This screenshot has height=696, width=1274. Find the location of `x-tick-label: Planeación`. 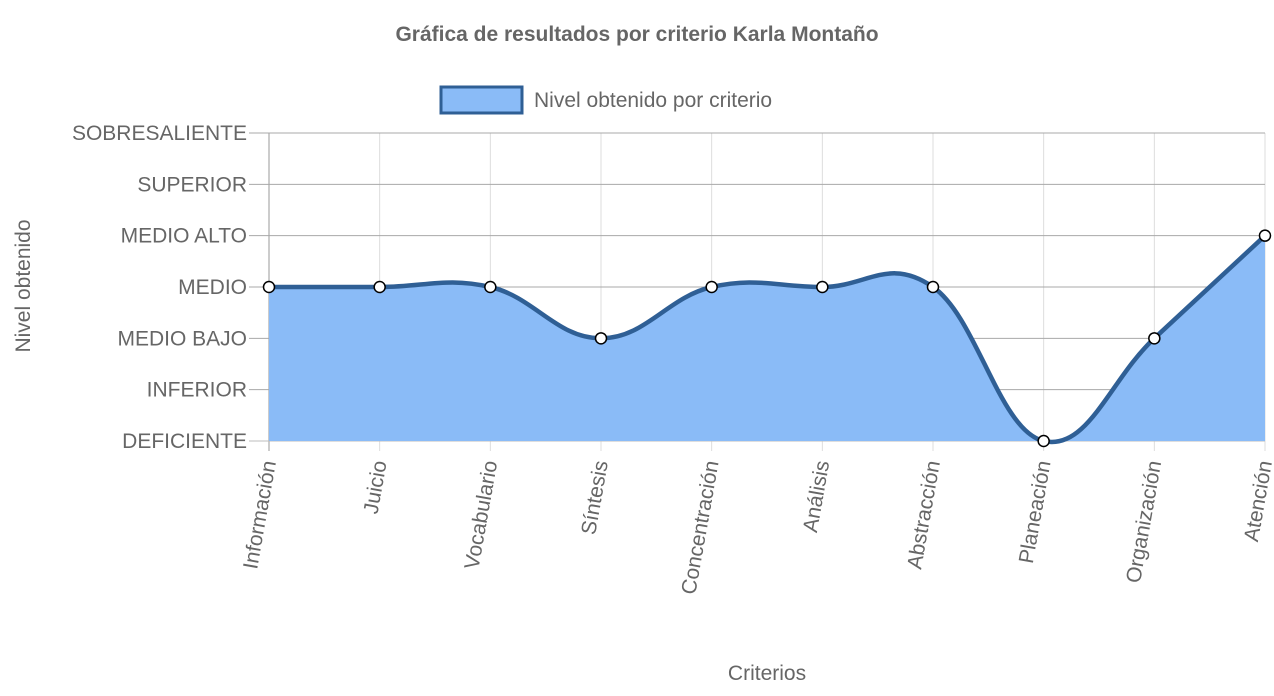

x-tick-label: Planeación is located at coordinates (1035, 512).